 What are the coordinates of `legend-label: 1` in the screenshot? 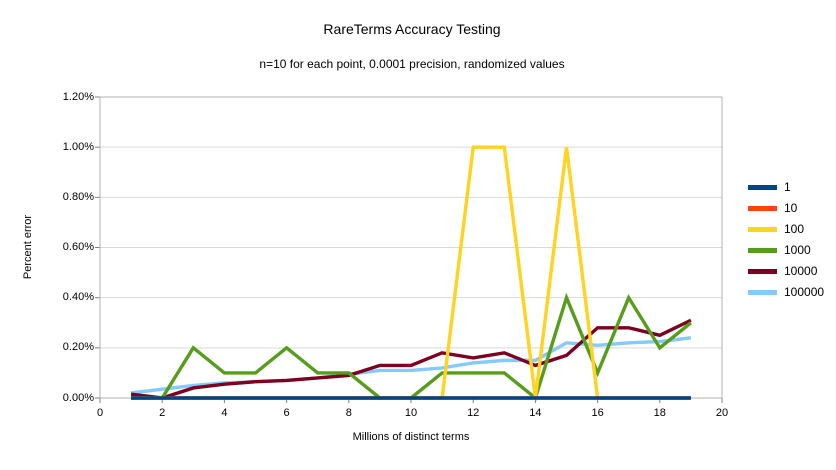 It's located at (787, 187).